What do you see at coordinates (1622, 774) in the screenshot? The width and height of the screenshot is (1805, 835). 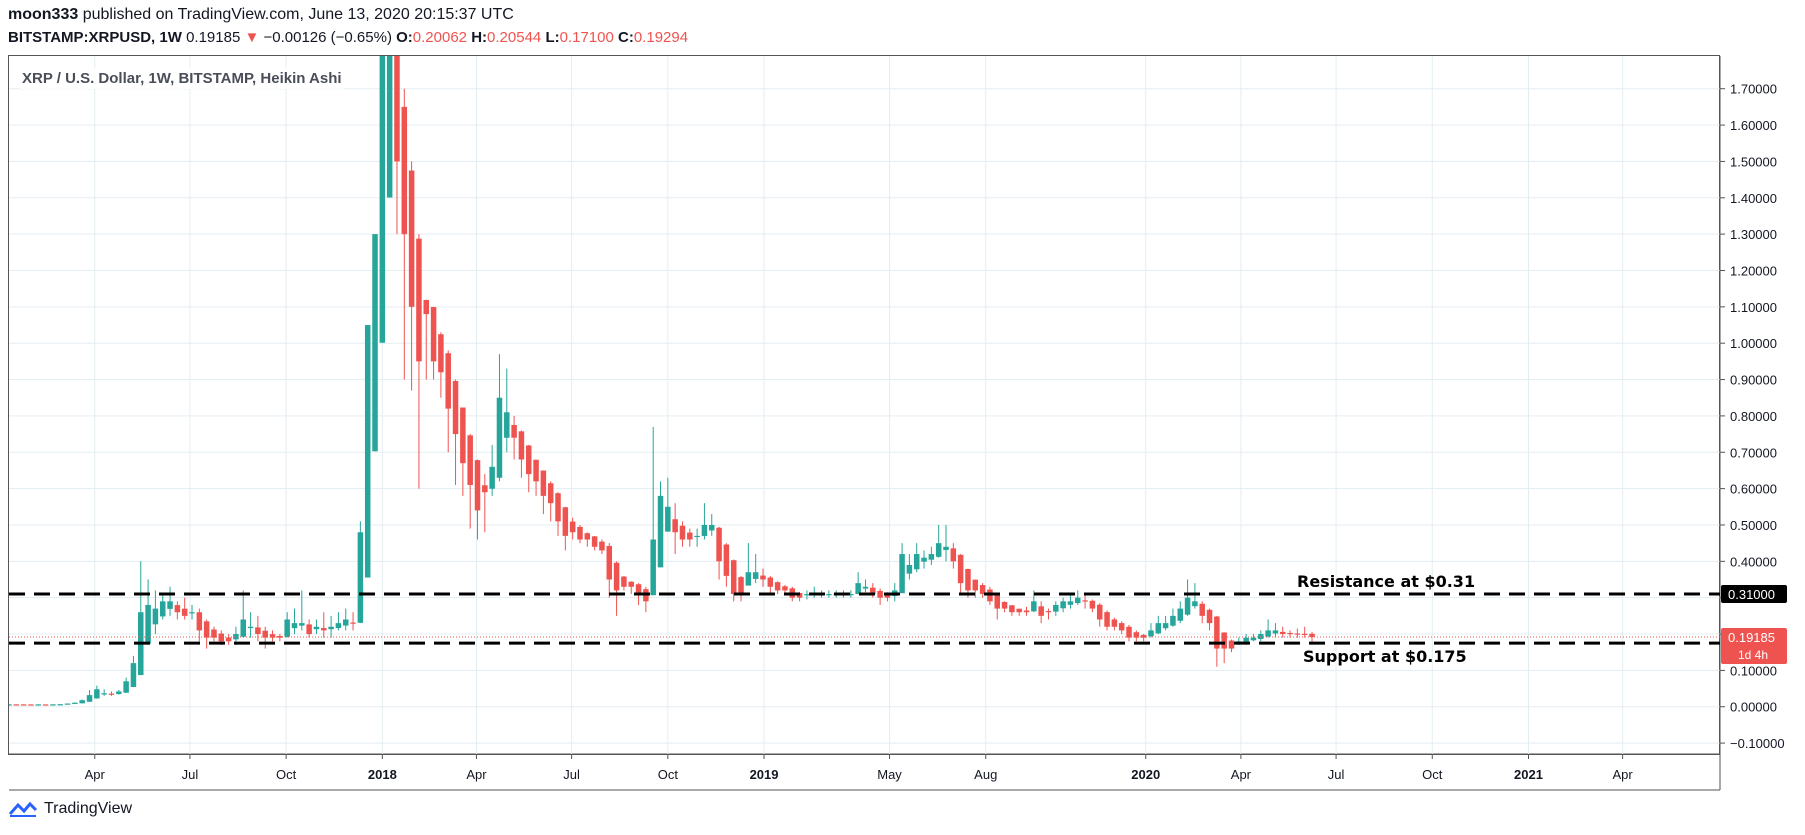 I see `x-tick-label: Apr` at bounding box center [1622, 774].